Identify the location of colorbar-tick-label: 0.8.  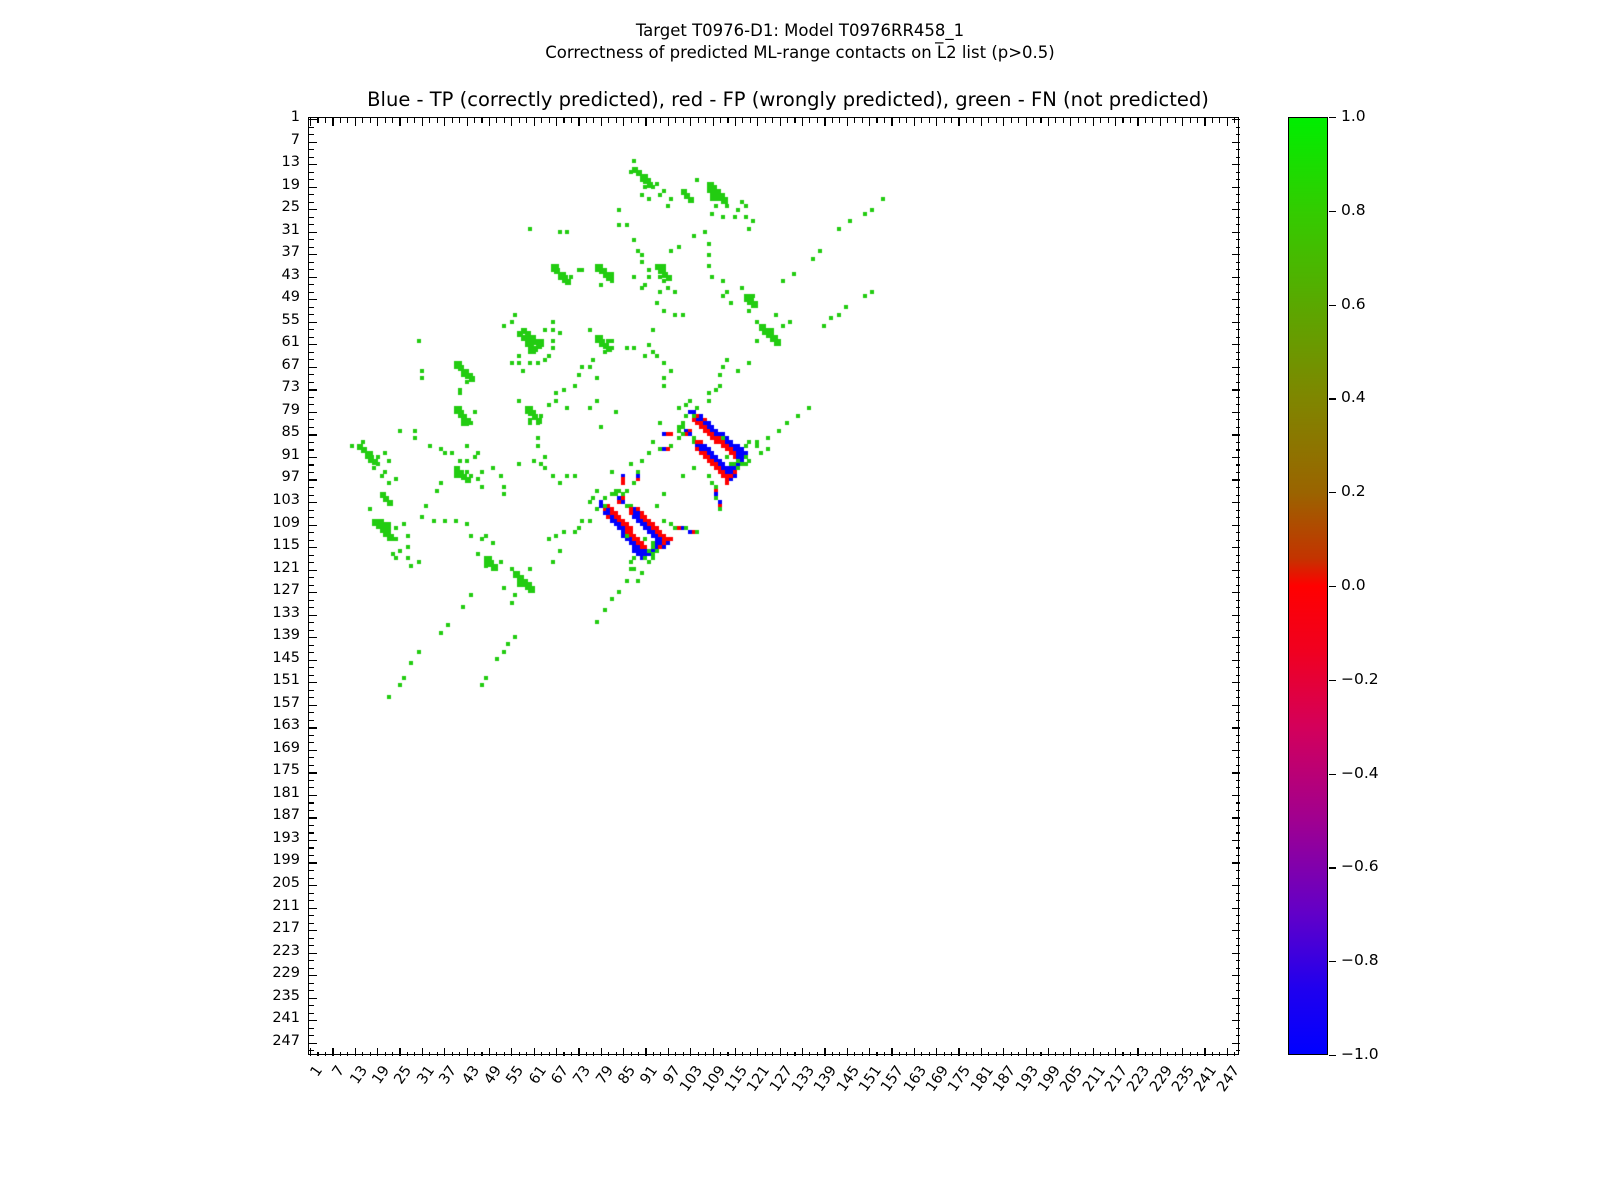
(1353, 209).